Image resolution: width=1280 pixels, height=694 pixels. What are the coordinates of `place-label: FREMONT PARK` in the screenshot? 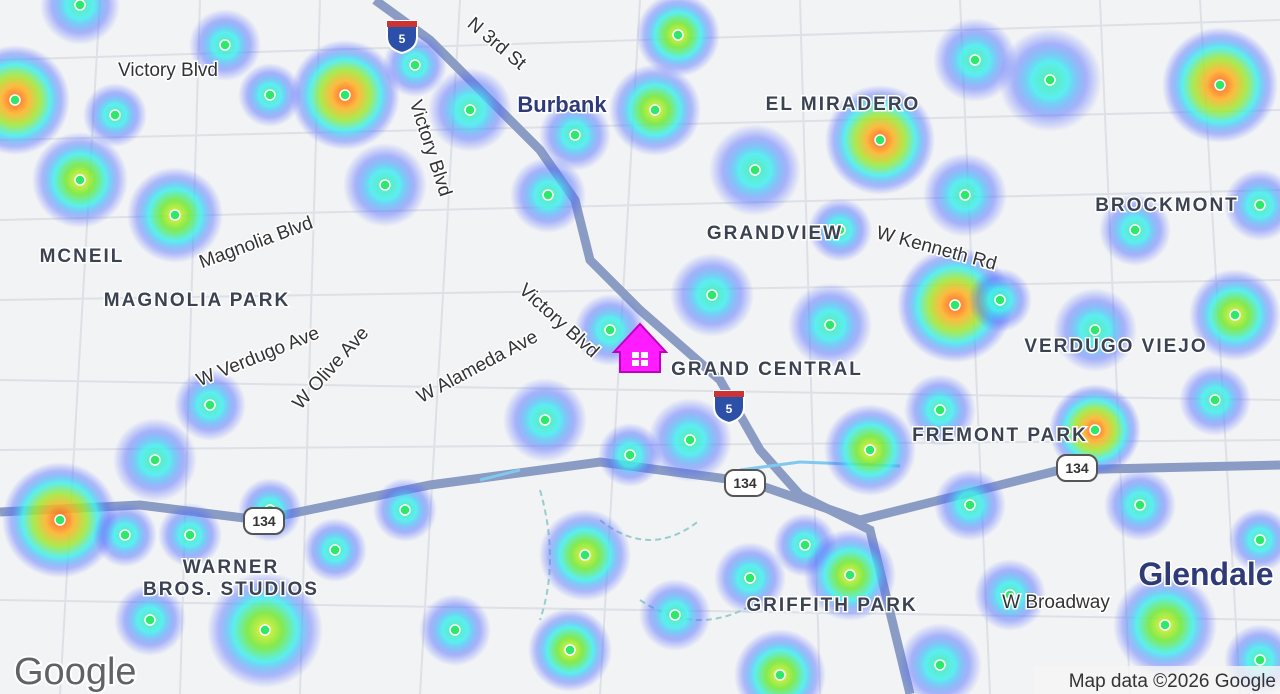 It's located at (1000, 435).